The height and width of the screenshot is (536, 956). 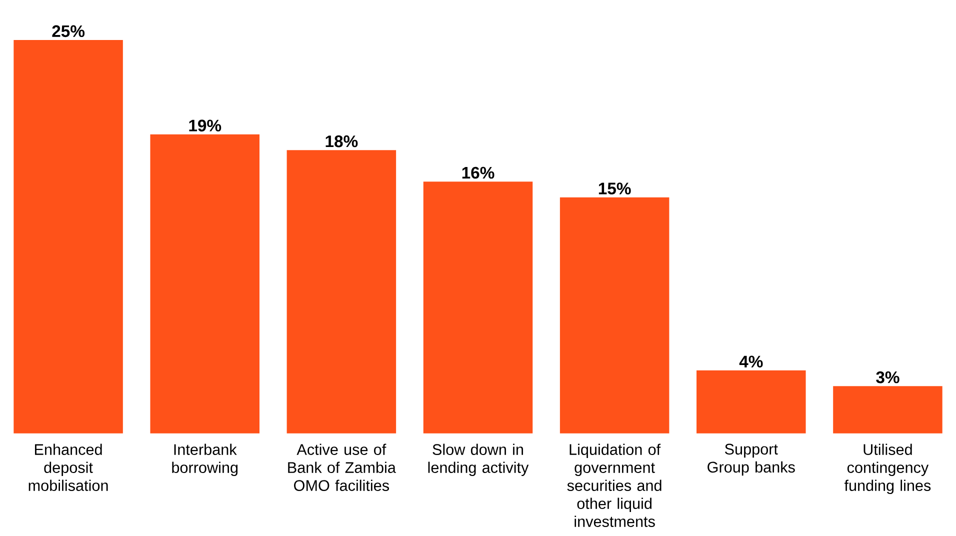 What do you see at coordinates (887, 469) in the screenshot?
I see `x-tick-label: Utilised contingency funding lines` at bounding box center [887, 469].